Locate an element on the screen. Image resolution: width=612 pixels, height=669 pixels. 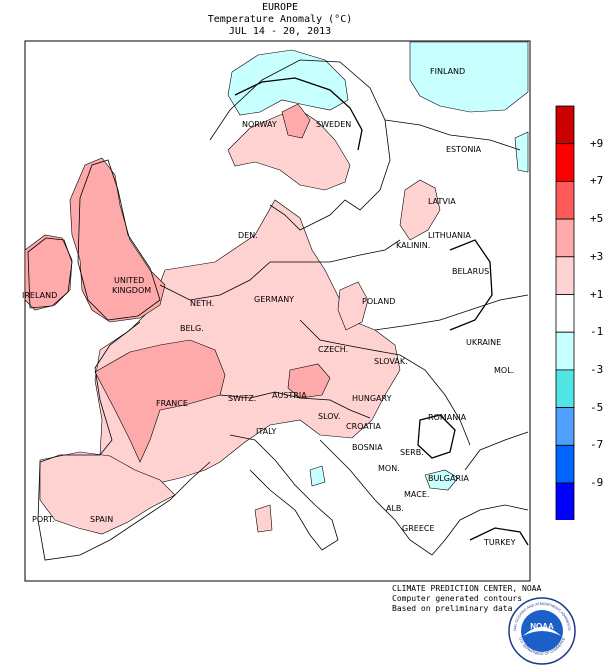
country-label-den: DEN. is located at coordinates (248, 235).